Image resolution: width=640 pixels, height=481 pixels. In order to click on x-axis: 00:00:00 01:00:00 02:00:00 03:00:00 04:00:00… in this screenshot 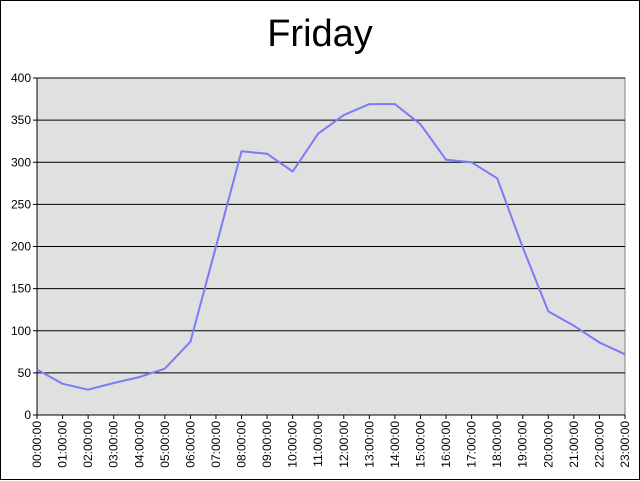, I will do `click(331, 441)`.